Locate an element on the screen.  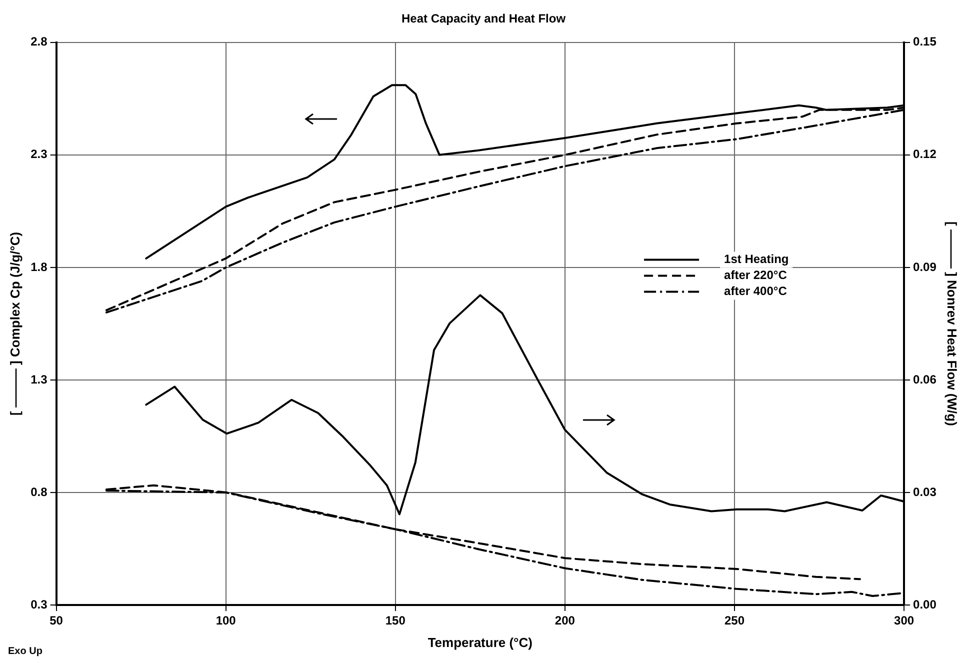
x-axis-title: Temperature (°C) is located at coordinates (480, 642).